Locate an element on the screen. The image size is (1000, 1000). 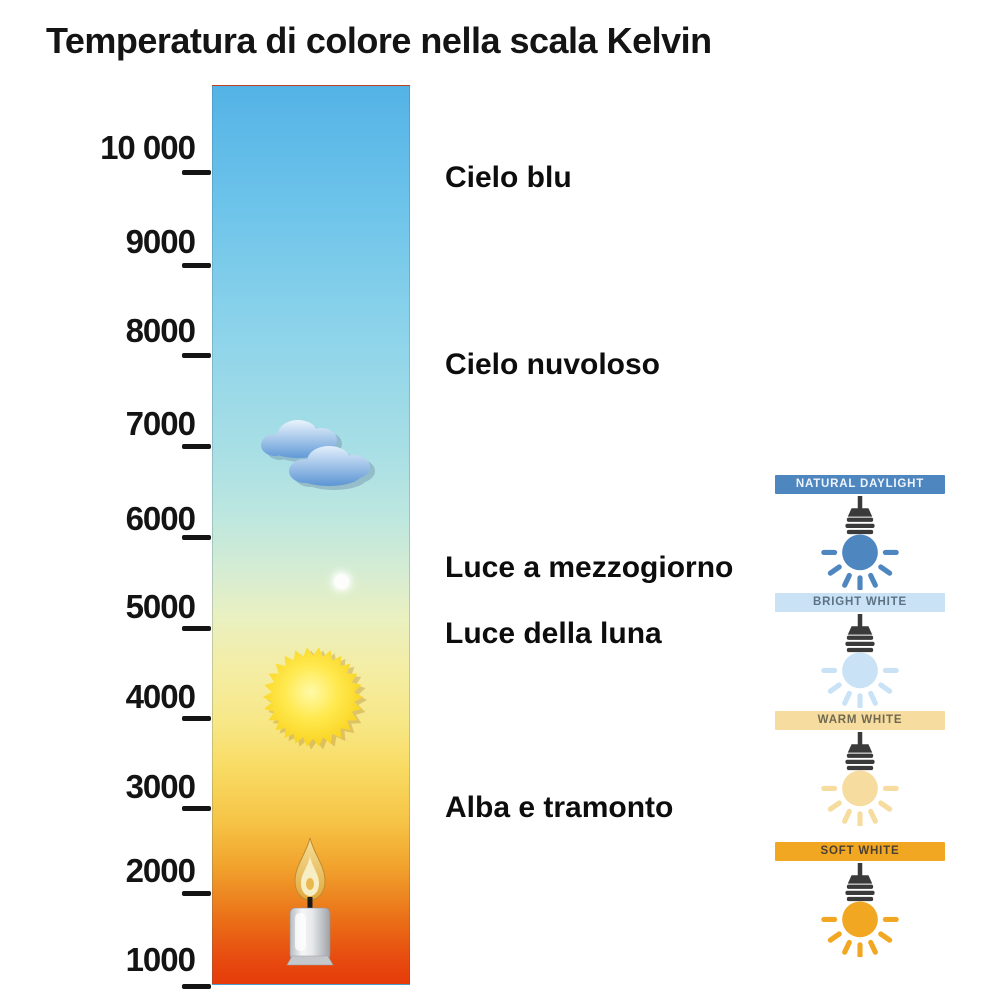
legend-banner: SOFT WHITE is located at coordinates (860, 851).